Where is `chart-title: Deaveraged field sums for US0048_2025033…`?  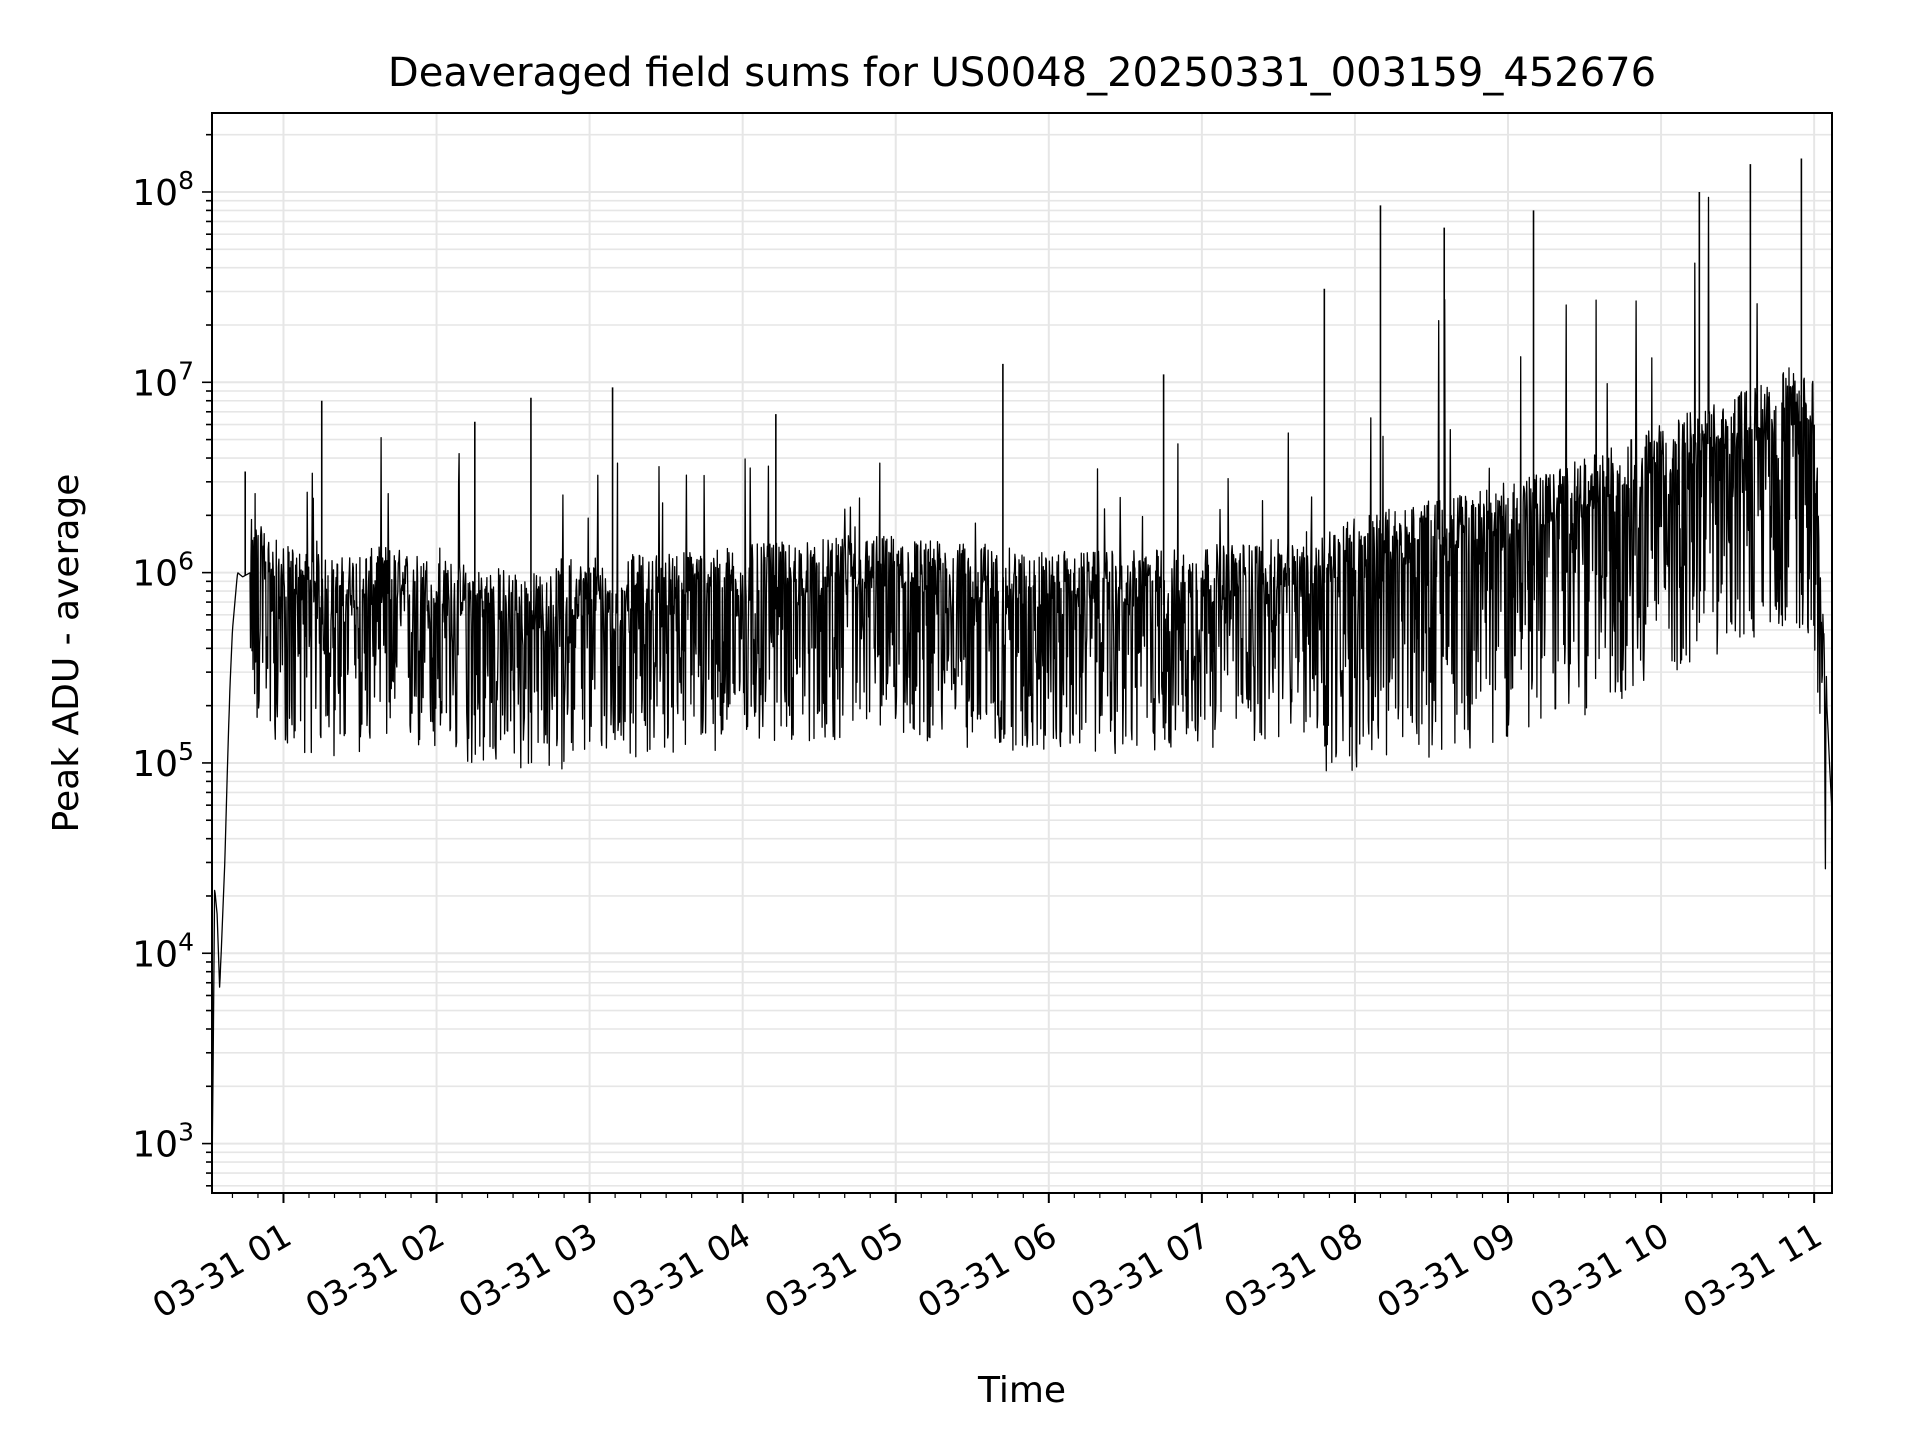 chart-title: Deaveraged field sums for US0048_2025033… is located at coordinates (1022, 73).